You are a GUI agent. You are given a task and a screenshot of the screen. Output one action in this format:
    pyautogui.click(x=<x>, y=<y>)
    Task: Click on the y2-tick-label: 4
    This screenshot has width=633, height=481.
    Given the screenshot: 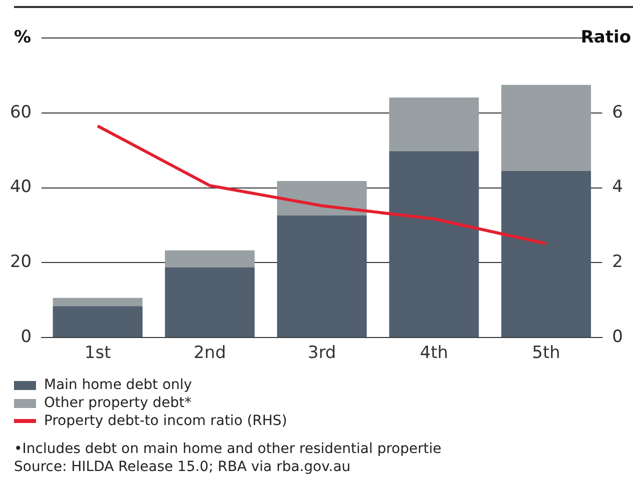 What is the action you would take?
    pyautogui.click(x=618, y=187)
    